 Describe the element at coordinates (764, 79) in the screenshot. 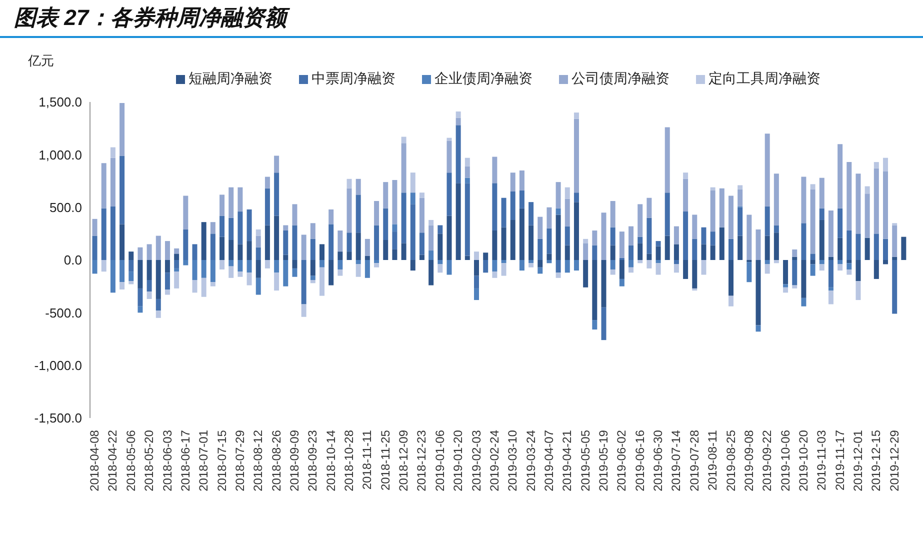

I see `legend-label: 定向工具周净融资` at that location.